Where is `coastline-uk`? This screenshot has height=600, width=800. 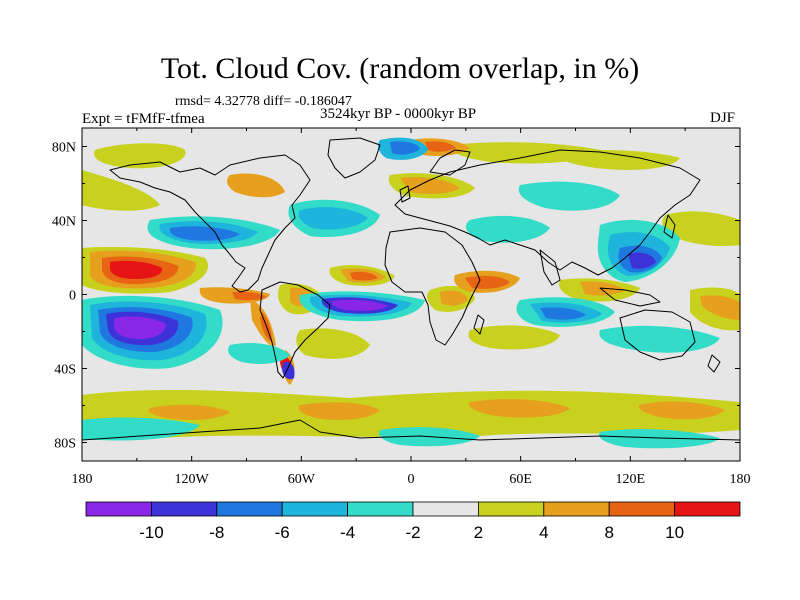
coastline-uk is located at coordinates (405, 194).